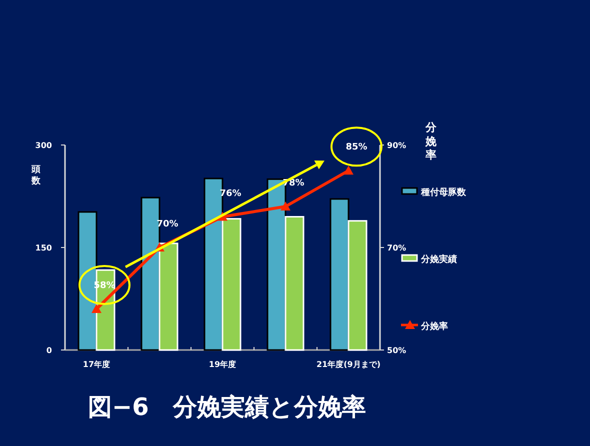 This screenshot has width=590, height=446. Describe the element at coordinates (434, 326) in the screenshot. I see `legend-label: 分娩率` at that location.